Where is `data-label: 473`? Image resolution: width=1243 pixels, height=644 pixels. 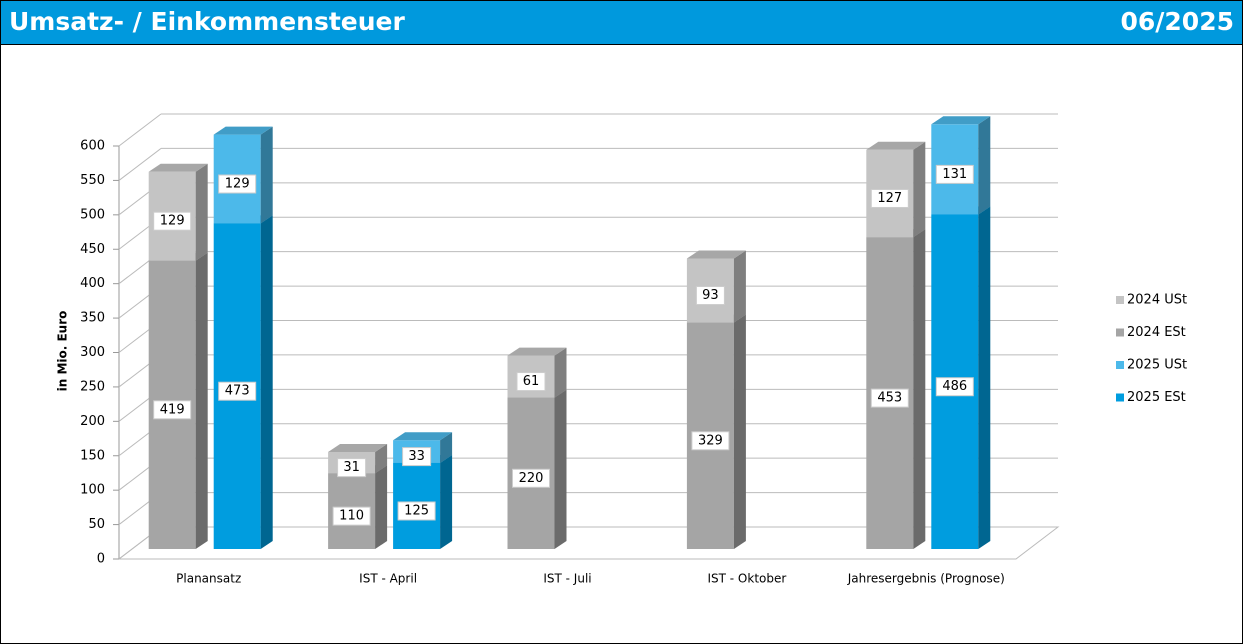
data-label: 473 is located at coordinates (237, 391).